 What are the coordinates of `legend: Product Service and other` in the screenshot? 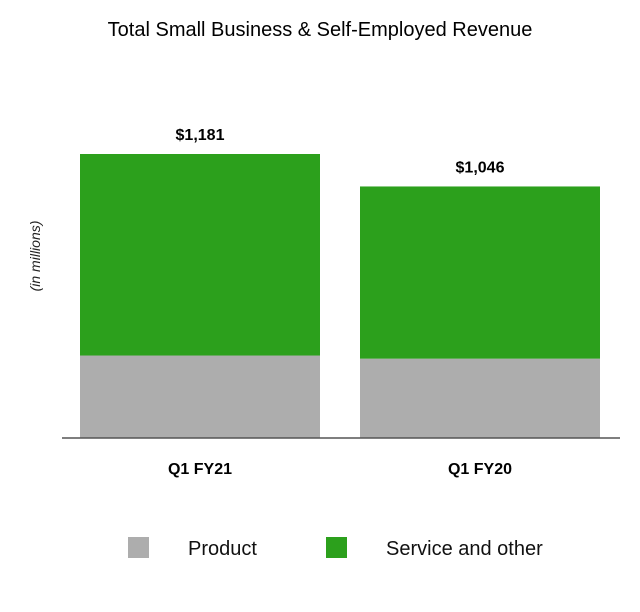 It's located at (335, 548).